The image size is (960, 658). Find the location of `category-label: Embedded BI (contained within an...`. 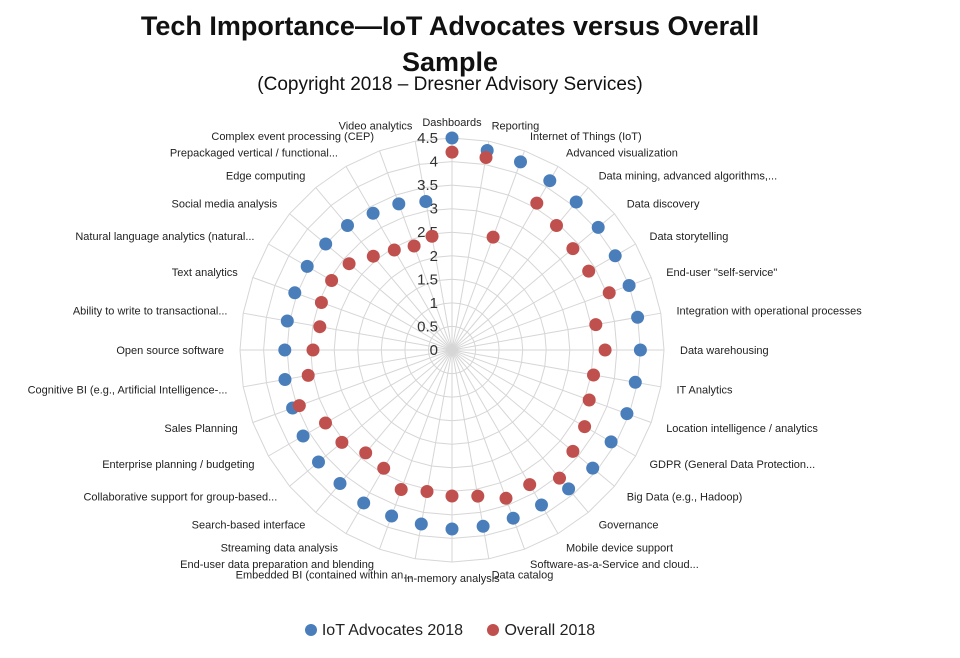

category-label: Embedded BI (contained within an... is located at coordinates (324, 576).